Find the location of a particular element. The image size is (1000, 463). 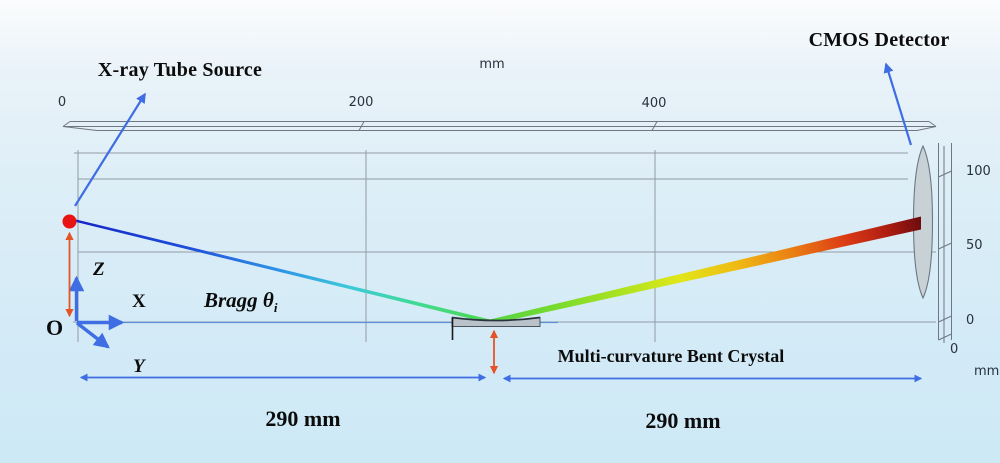

top-ruler is located at coordinates (499, 126).